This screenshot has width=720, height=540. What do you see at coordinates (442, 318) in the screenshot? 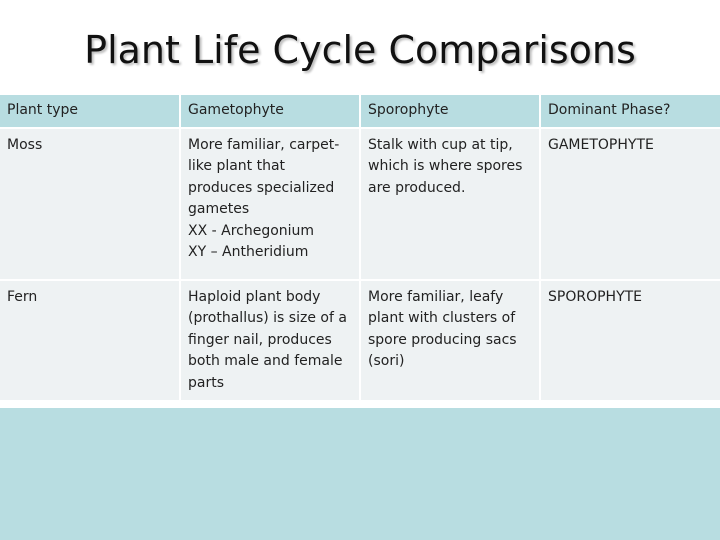
I see `text-line: plant with clusters of` at bounding box center [442, 318].